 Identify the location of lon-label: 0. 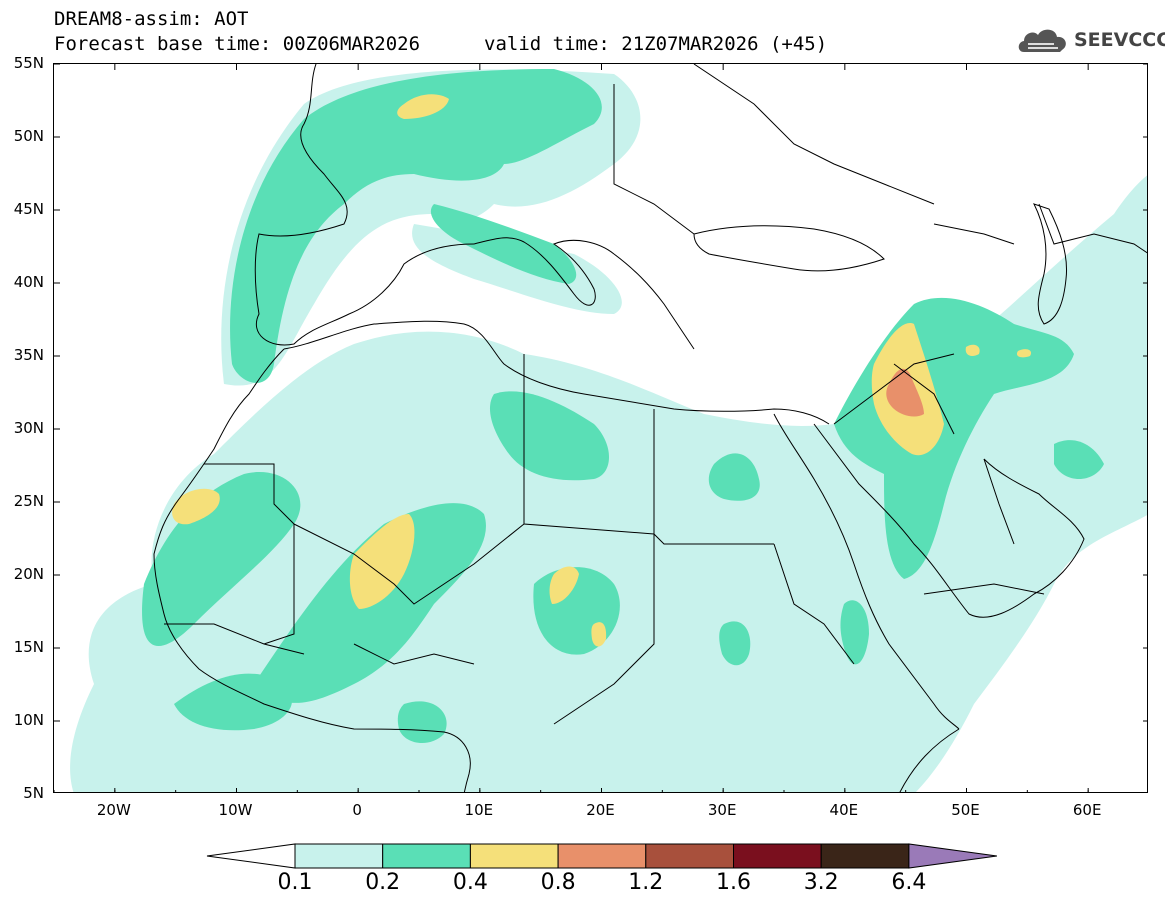
(357, 810).